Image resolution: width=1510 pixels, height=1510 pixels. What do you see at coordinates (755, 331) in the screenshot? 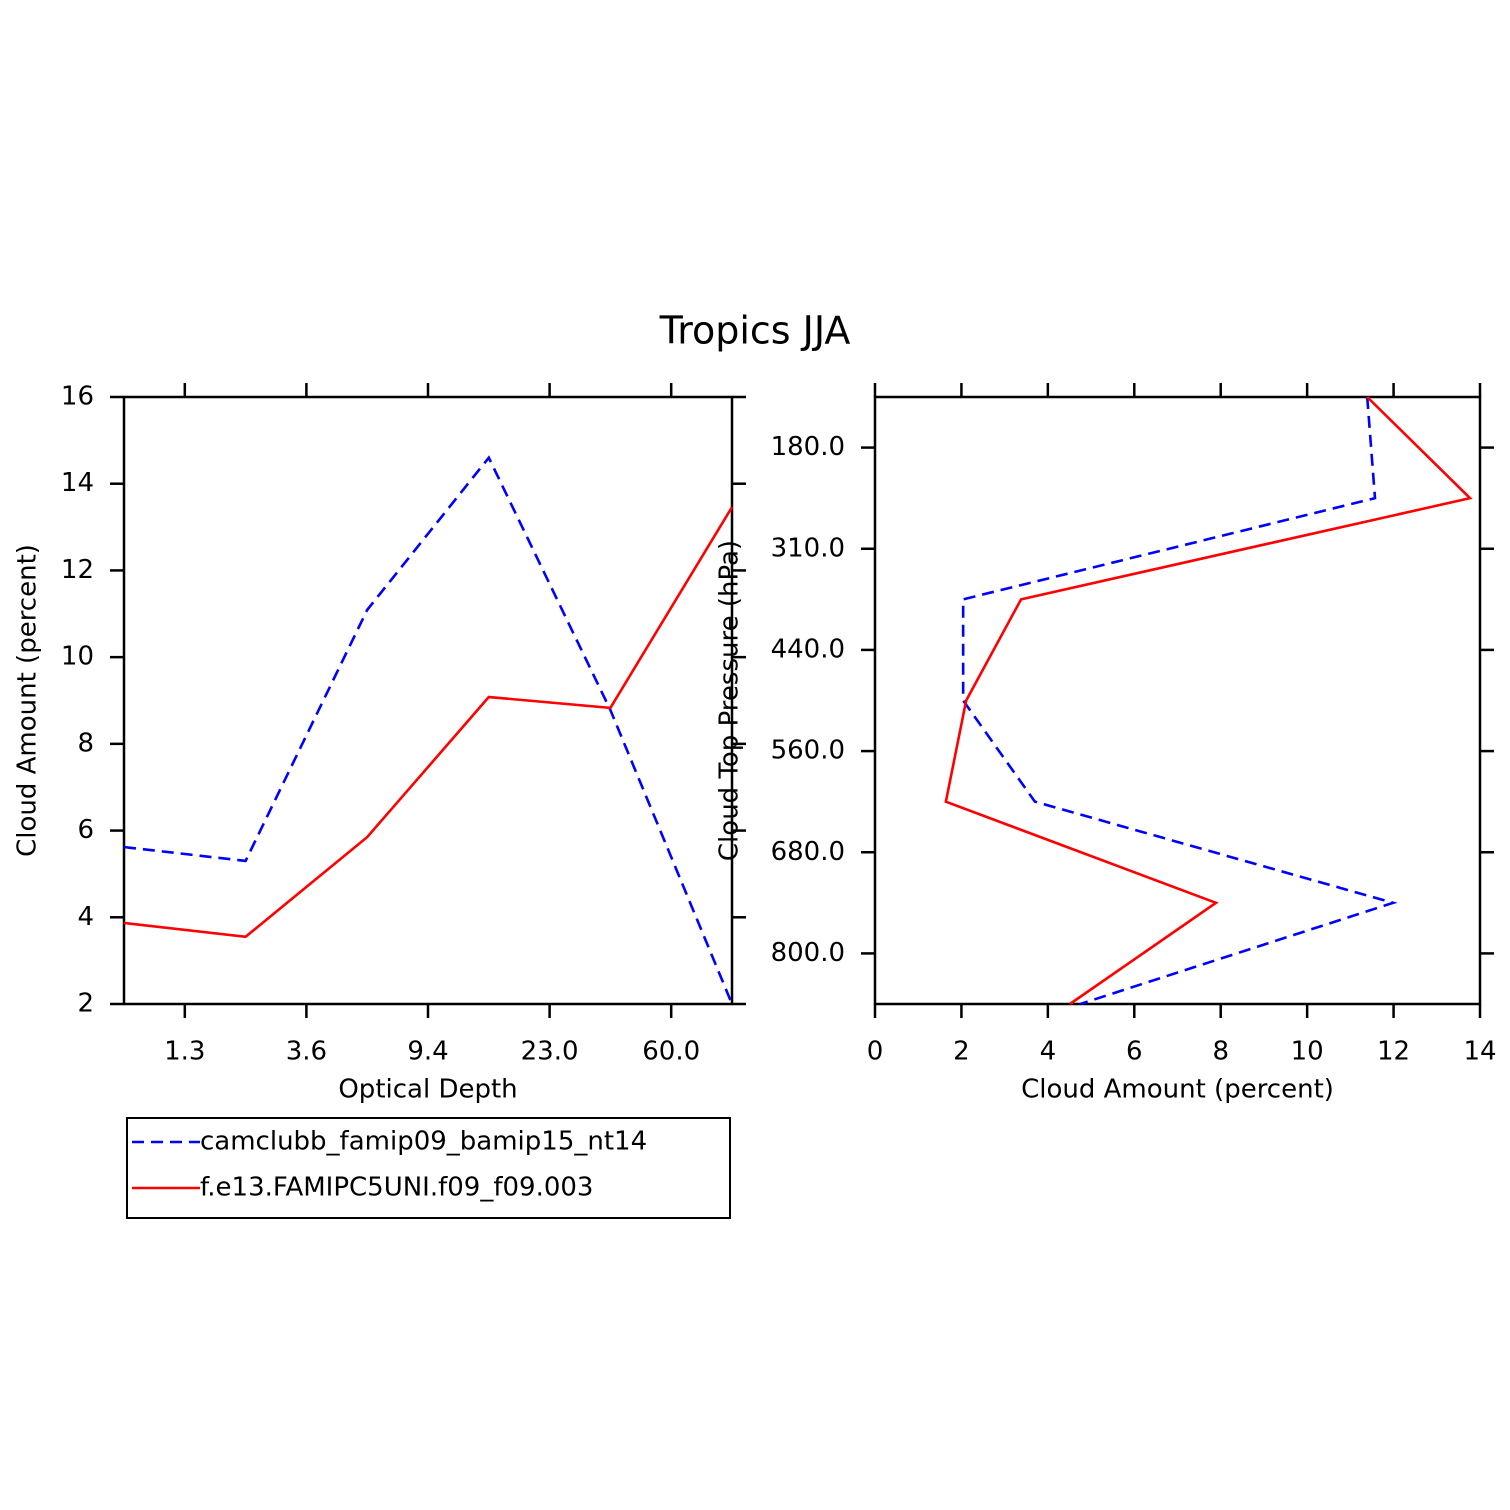
I see `figure-title: Tropics JJA` at bounding box center [755, 331].